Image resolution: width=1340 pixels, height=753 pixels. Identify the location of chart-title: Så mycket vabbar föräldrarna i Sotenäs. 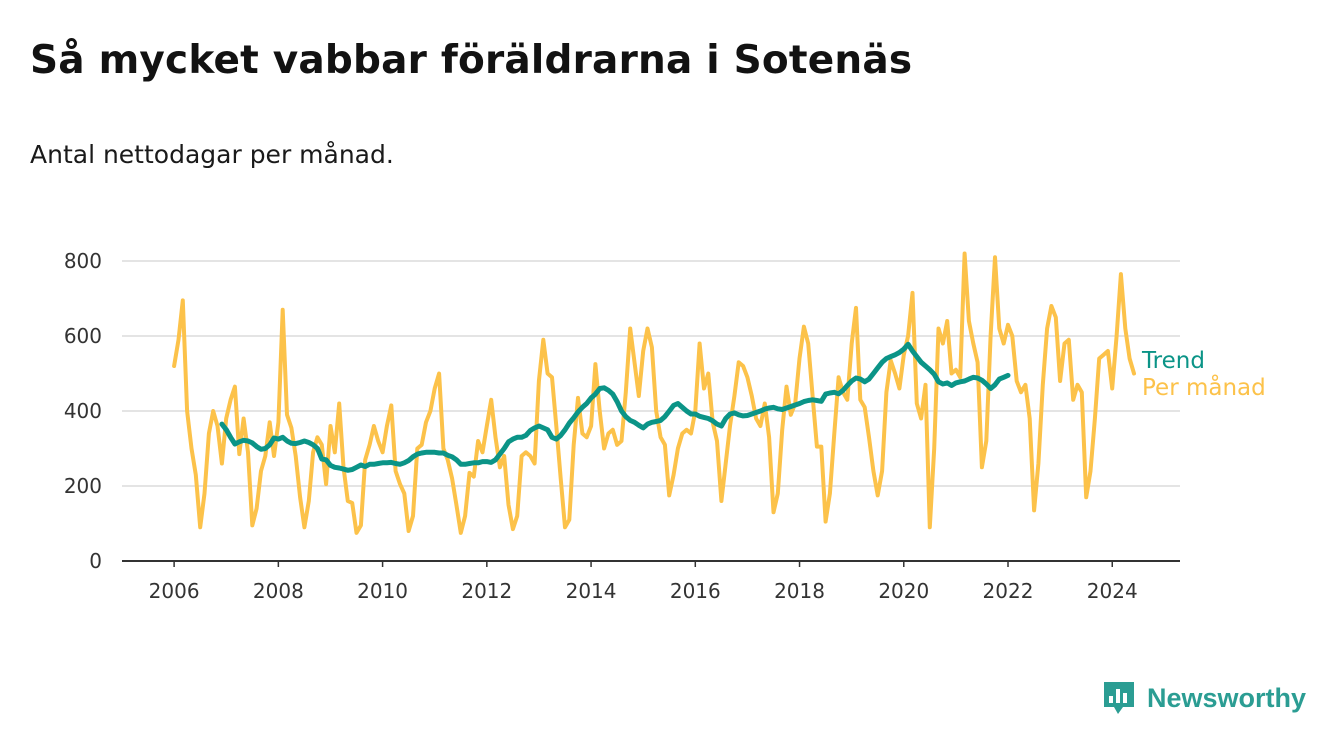
(471, 60).